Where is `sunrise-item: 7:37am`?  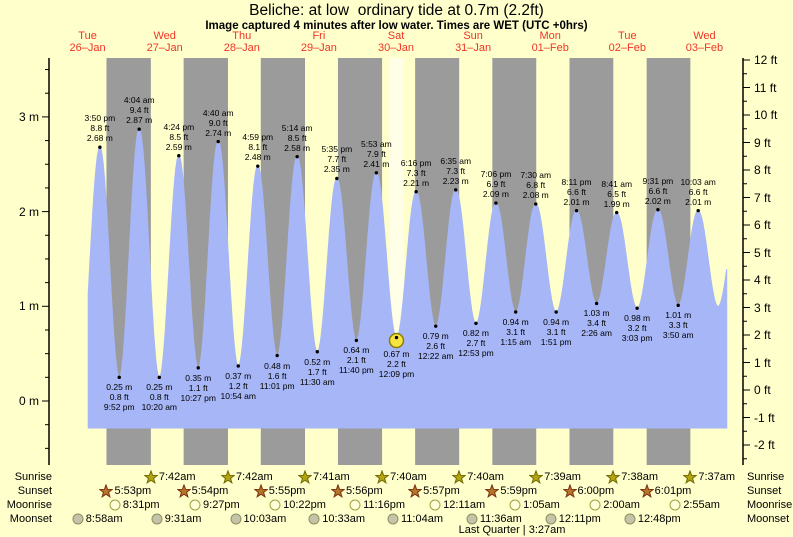 sunrise-item: 7:37am is located at coordinates (709, 477).